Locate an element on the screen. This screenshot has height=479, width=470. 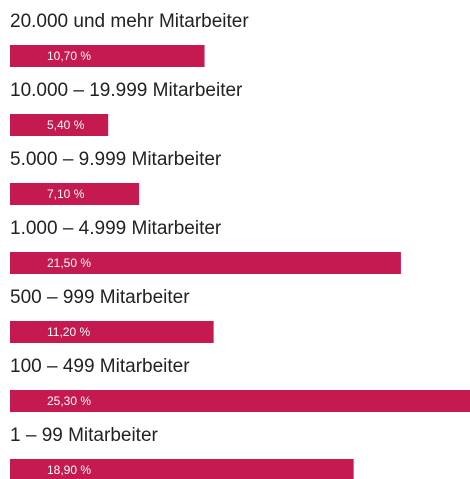
category-label: 500 – 999 Mitarbeiter is located at coordinates (100, 297).